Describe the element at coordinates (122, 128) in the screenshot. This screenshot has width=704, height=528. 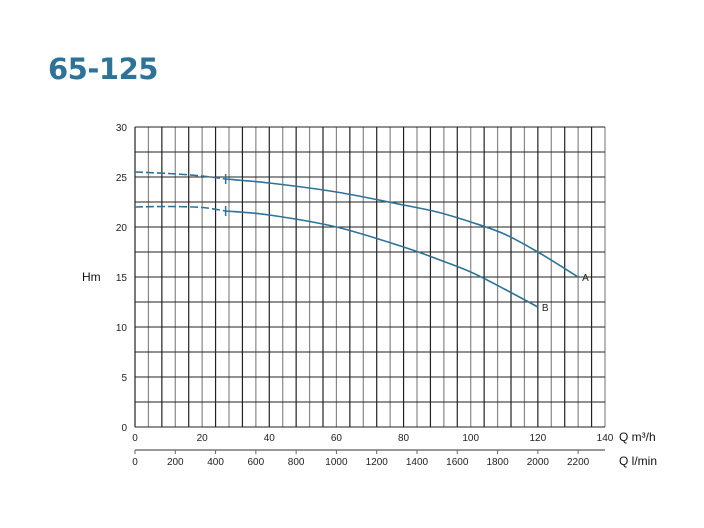
I see `y-tick-label: 30` at that location.